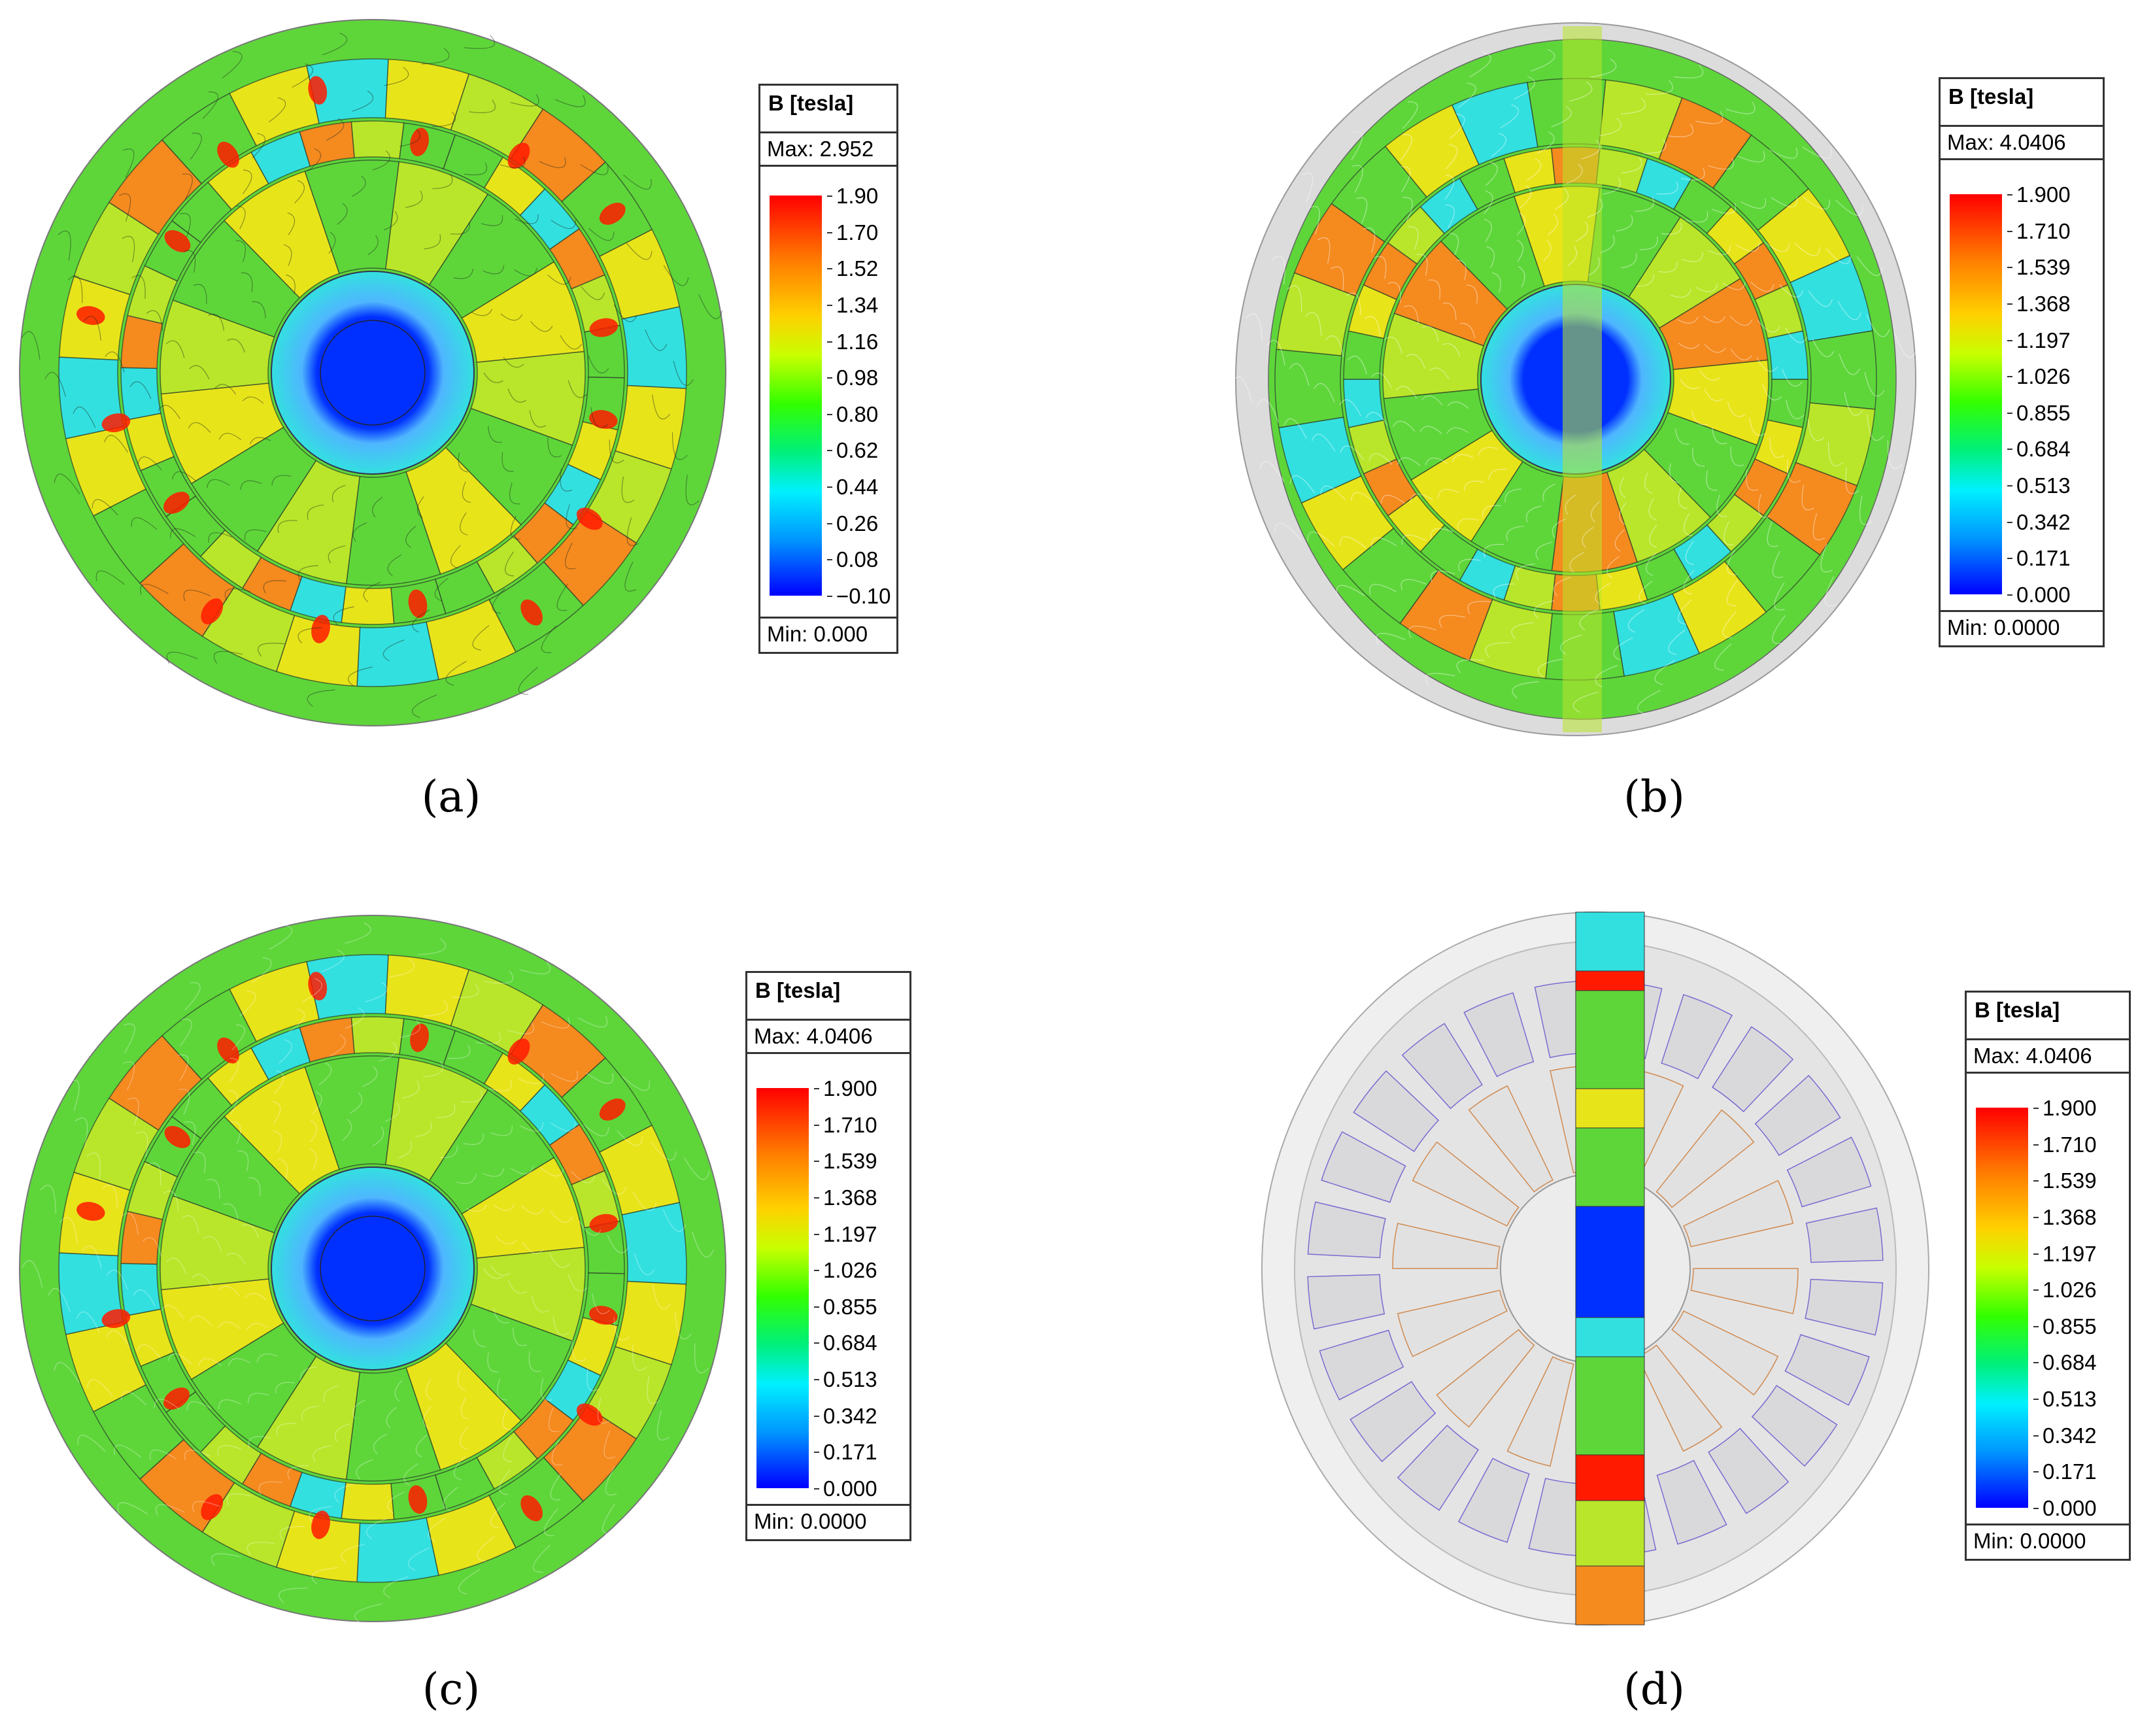 Image resolution: width=2138 pixels, height=1736 pixels. Describe the element at coordinates (372, 372) in the screenshot. I see `field-plot-a` at that location.